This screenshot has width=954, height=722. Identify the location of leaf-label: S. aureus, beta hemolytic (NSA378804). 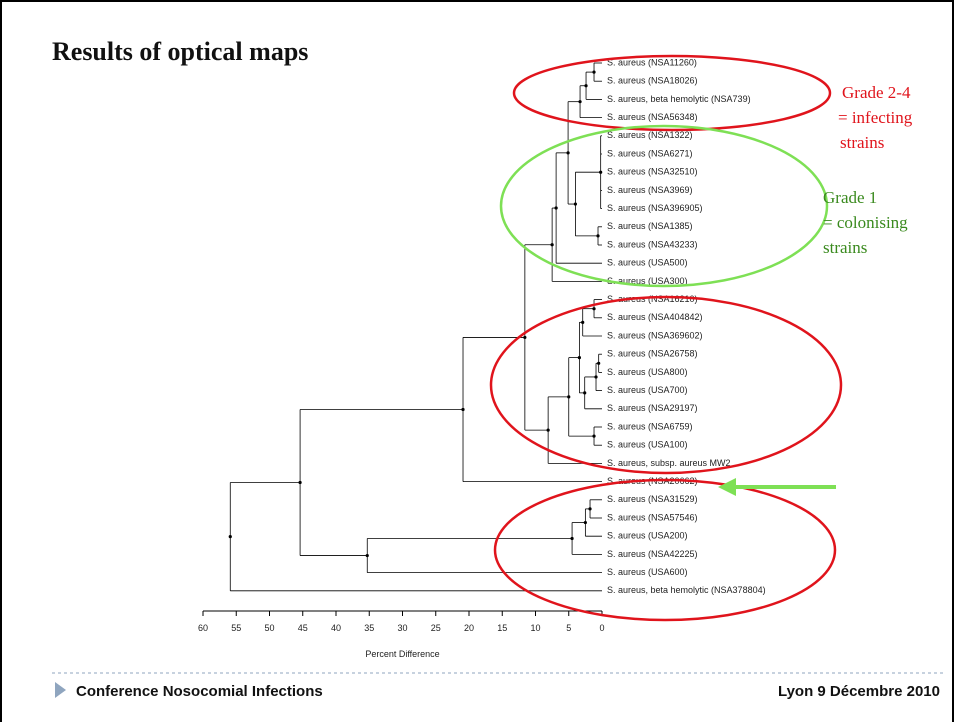
(686, 590).